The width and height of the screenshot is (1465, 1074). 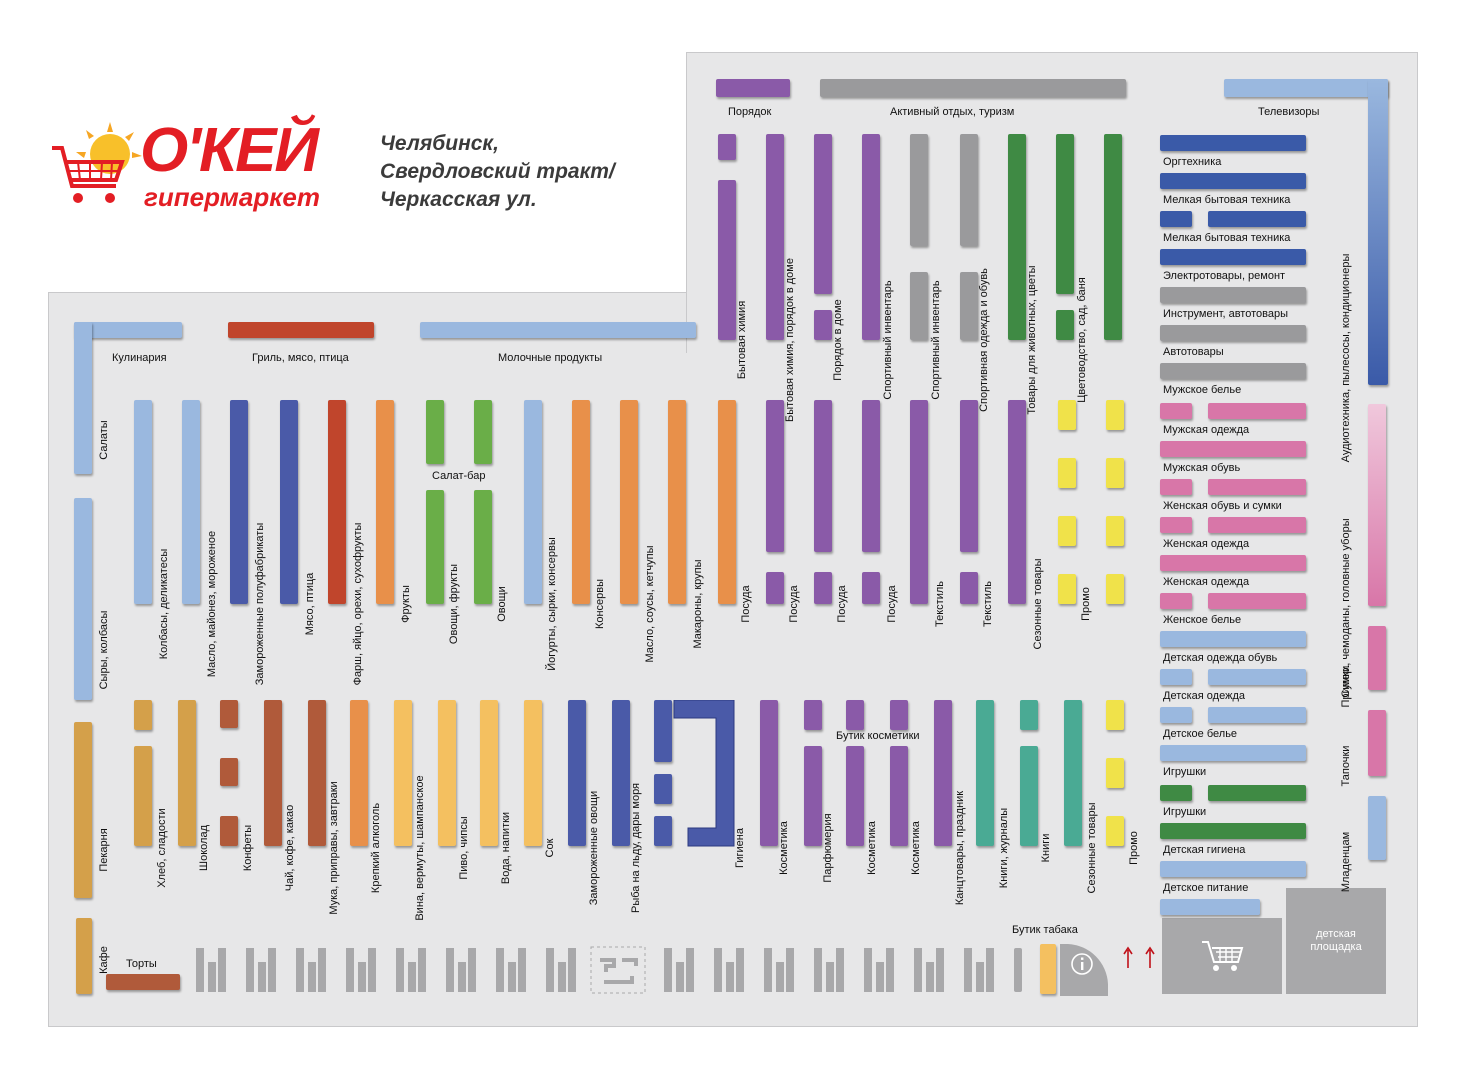 I want to click on label-aktivnyi: Активный отдых, туризм, so click(x=952, y=112).